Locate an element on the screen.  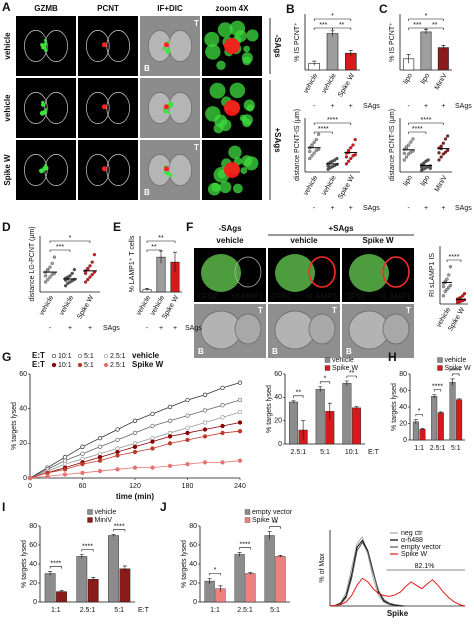
x-tick-label: 60 is located at coordinates (83, 486).